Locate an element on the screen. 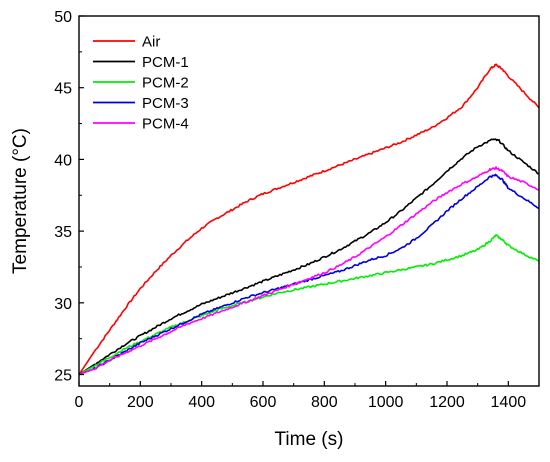 This screenshot has height=462, width=550. x-tick-label: 600 is located at coordinates (263, 402).